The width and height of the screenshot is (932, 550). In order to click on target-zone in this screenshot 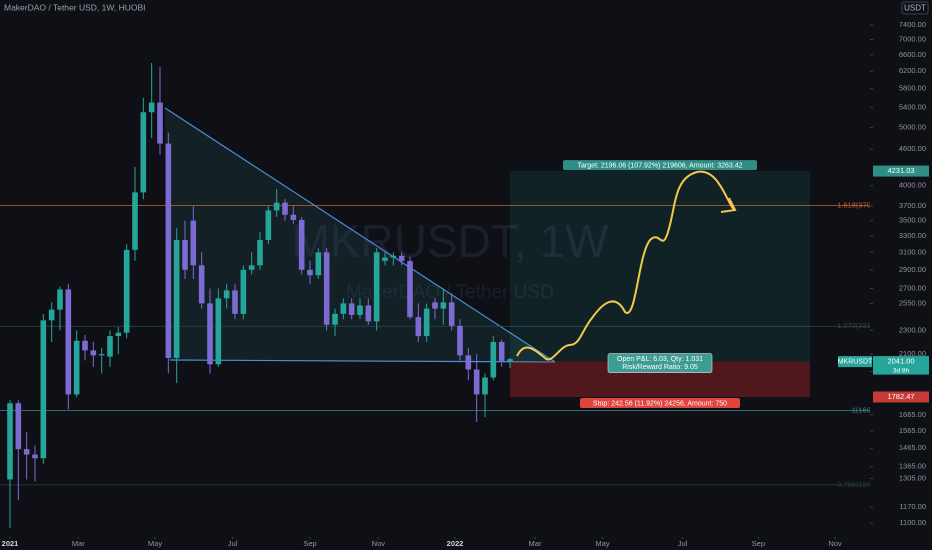, I will do `click(660, 266)`.